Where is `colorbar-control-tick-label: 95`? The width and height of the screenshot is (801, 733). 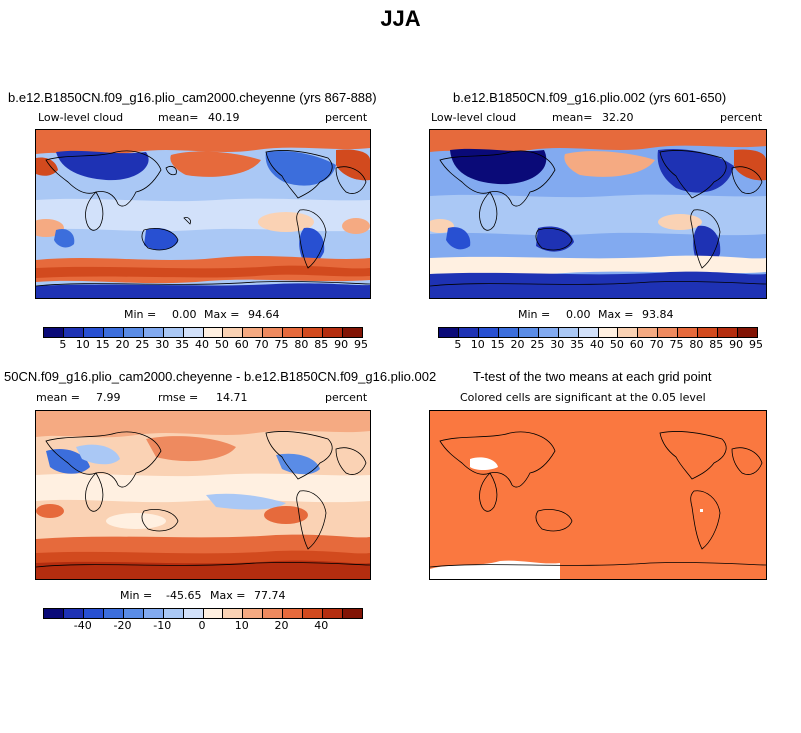
colorbar-control-tick-label: 95 is located at coordinates (756, 344).